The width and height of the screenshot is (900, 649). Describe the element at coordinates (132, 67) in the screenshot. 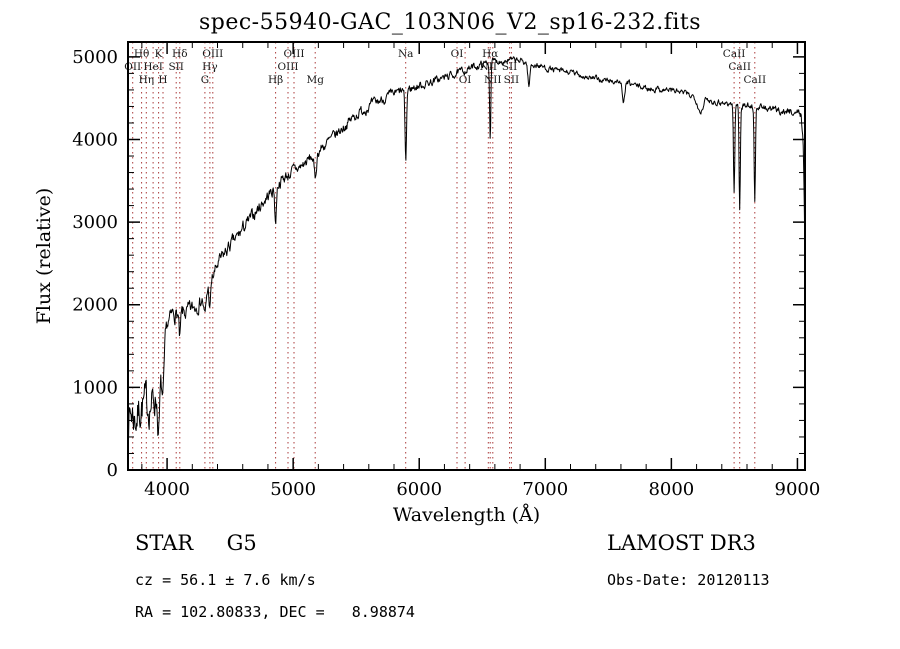

I see `spectral-line-label: OII` at that location.